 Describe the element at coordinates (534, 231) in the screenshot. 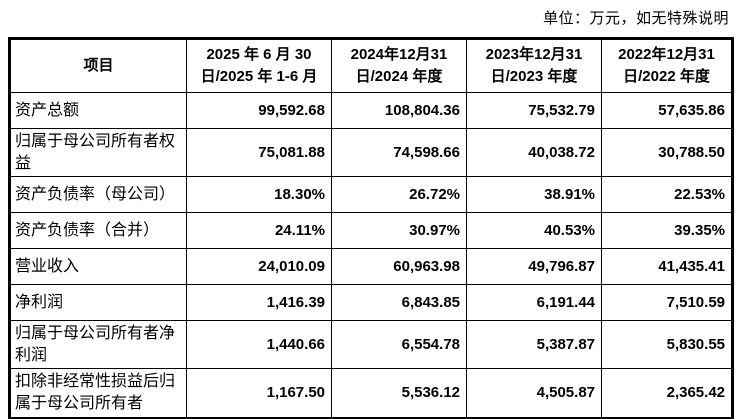

I see `cell-value: 40.53%` at that location.